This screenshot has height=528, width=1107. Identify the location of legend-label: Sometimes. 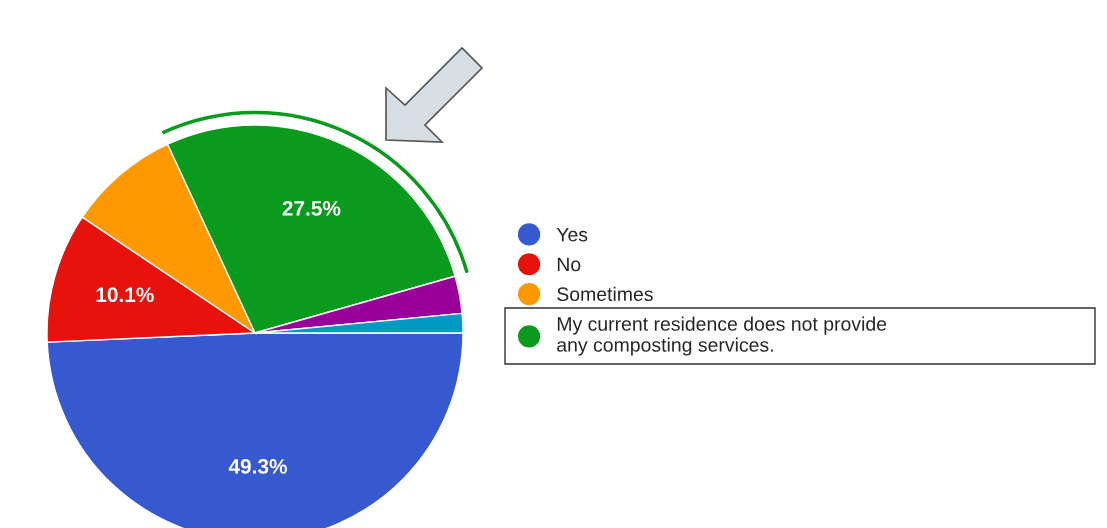
(605, 294).